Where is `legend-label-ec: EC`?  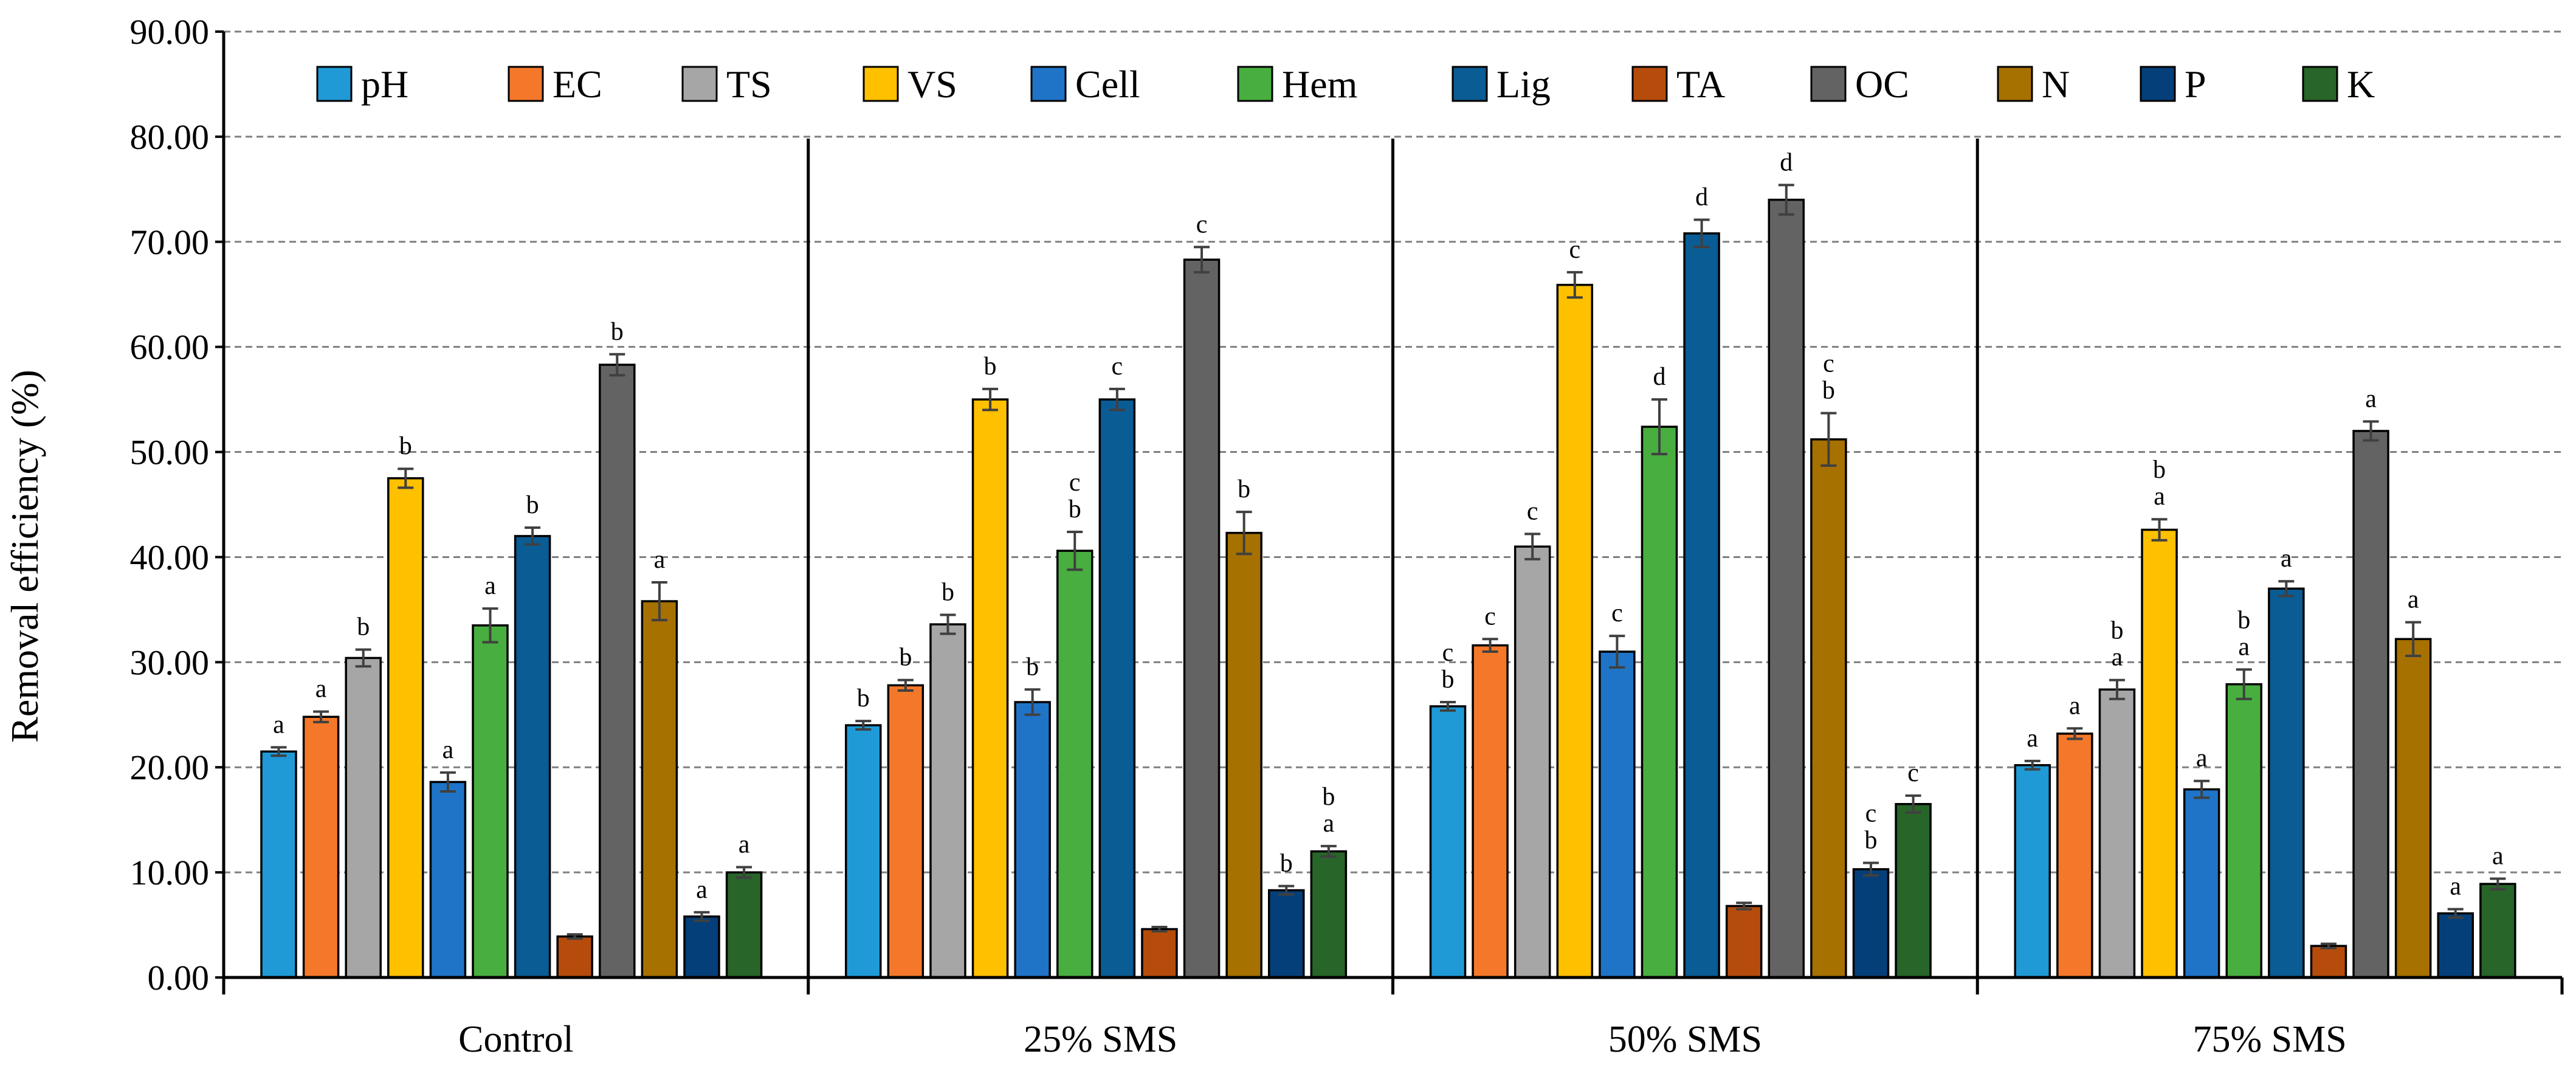
legend-label-ec: EC is located at coordinates (577, 85).